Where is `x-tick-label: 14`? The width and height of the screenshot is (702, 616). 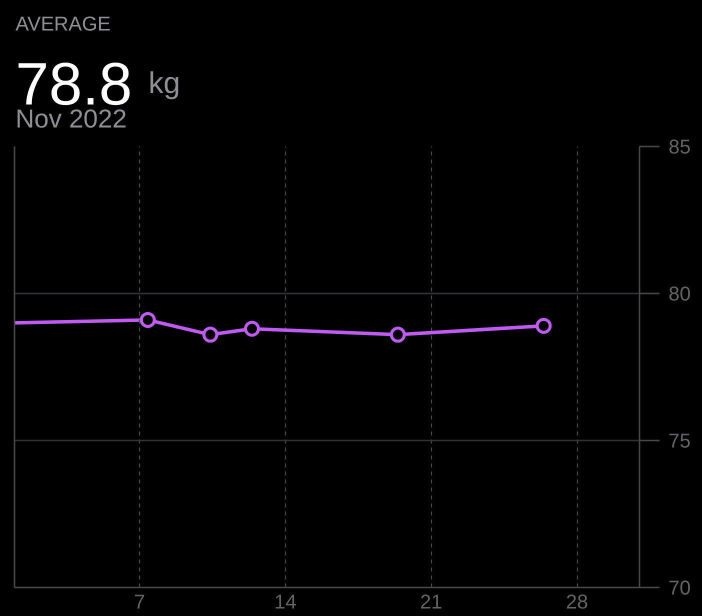 x-tick-label: 14 is located at coordinates (285, 603).